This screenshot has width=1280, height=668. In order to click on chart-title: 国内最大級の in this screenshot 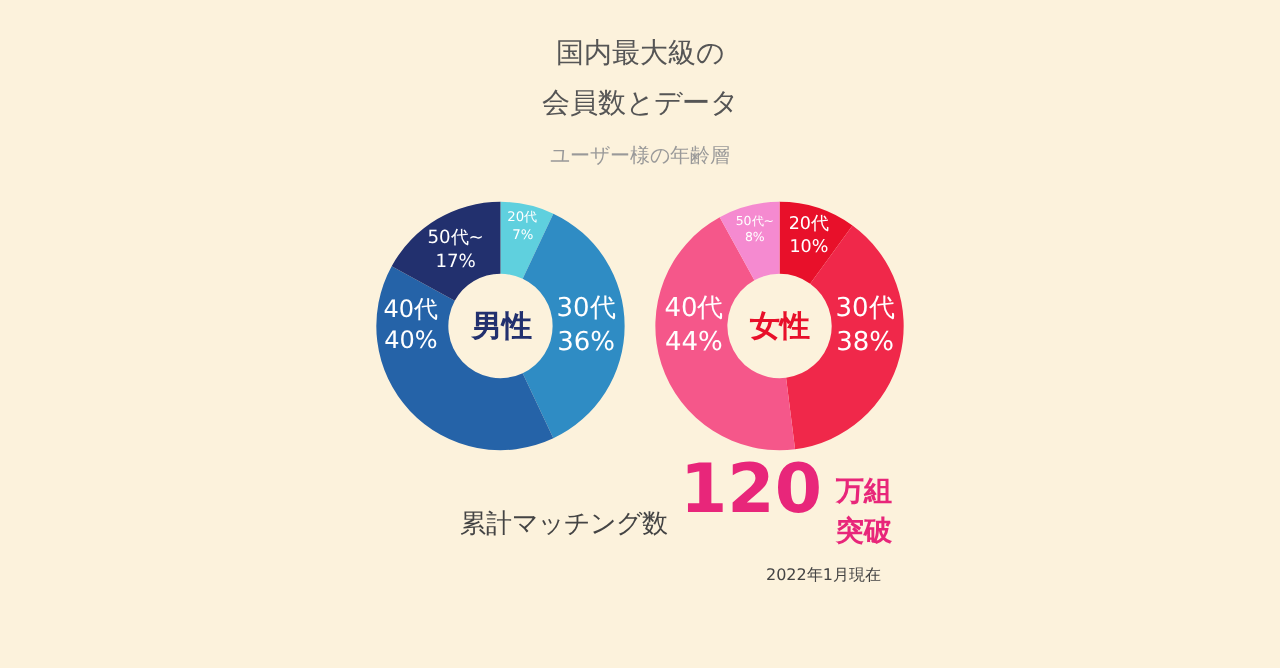, I will do `click(640, 54)`.